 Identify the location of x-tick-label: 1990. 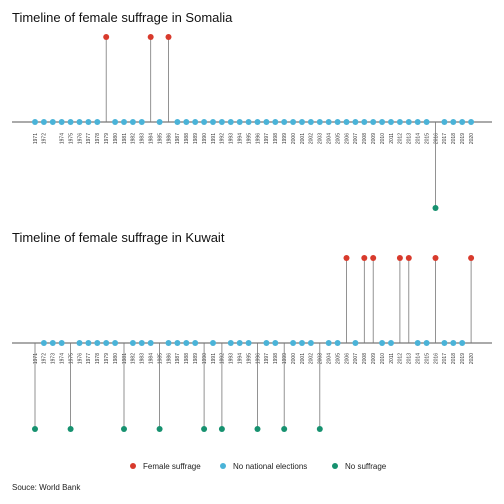
(205, 138).